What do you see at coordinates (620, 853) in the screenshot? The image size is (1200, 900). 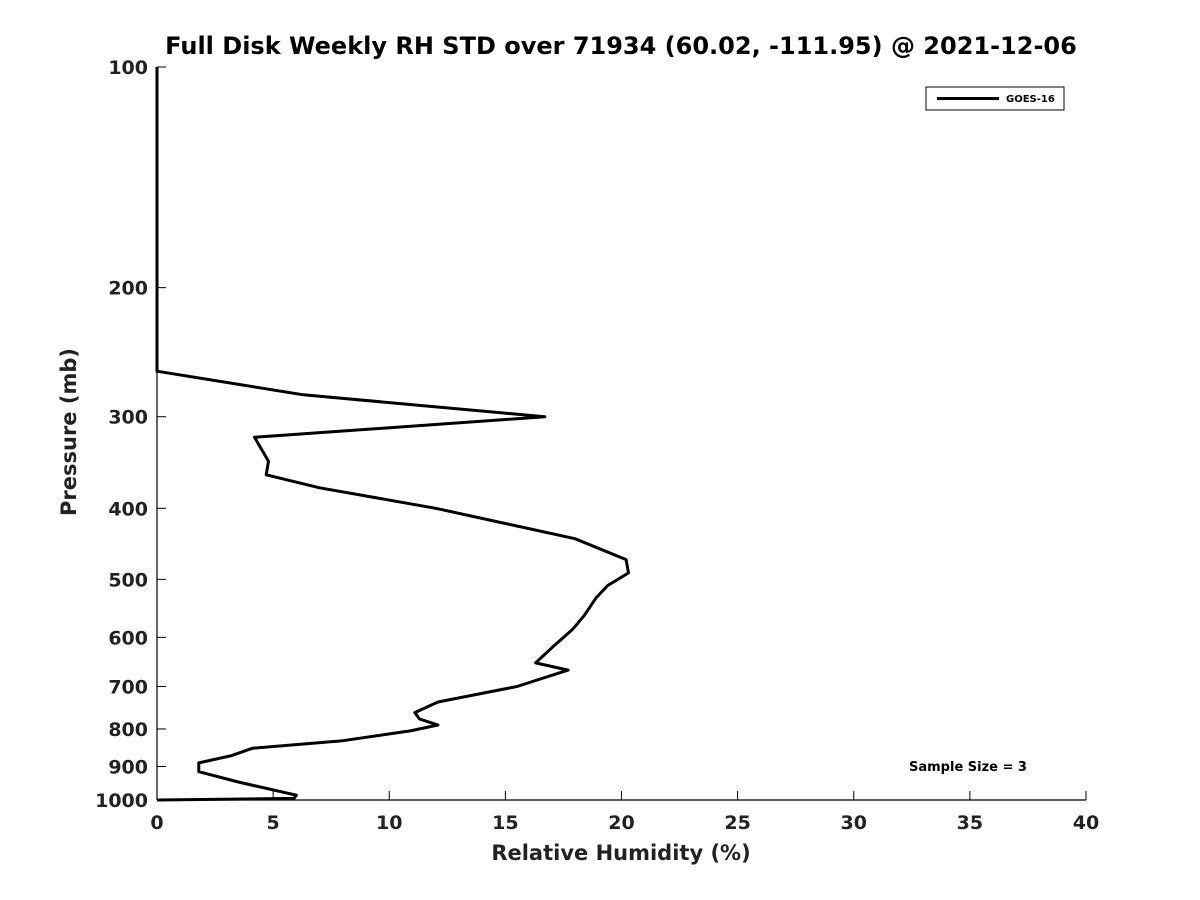 I see `x-axis-label: Relative Humidity (%)` at bounding box center [620, 853].